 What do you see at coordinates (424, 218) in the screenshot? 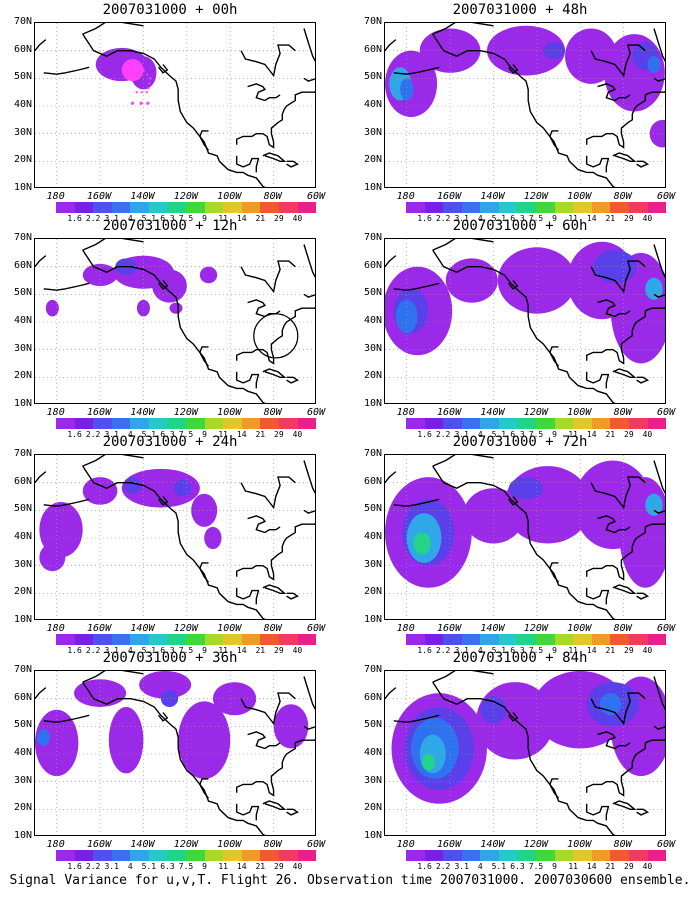
I see `colorbar-label: 1.6` at bounding box center [424, 218].